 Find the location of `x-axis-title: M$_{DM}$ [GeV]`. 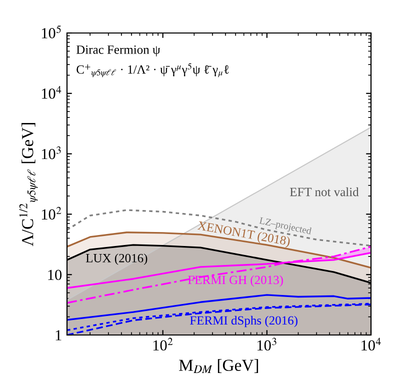

x-axis-title: M$_{DM}$ [GeV] is located at coordinates (218, 366).